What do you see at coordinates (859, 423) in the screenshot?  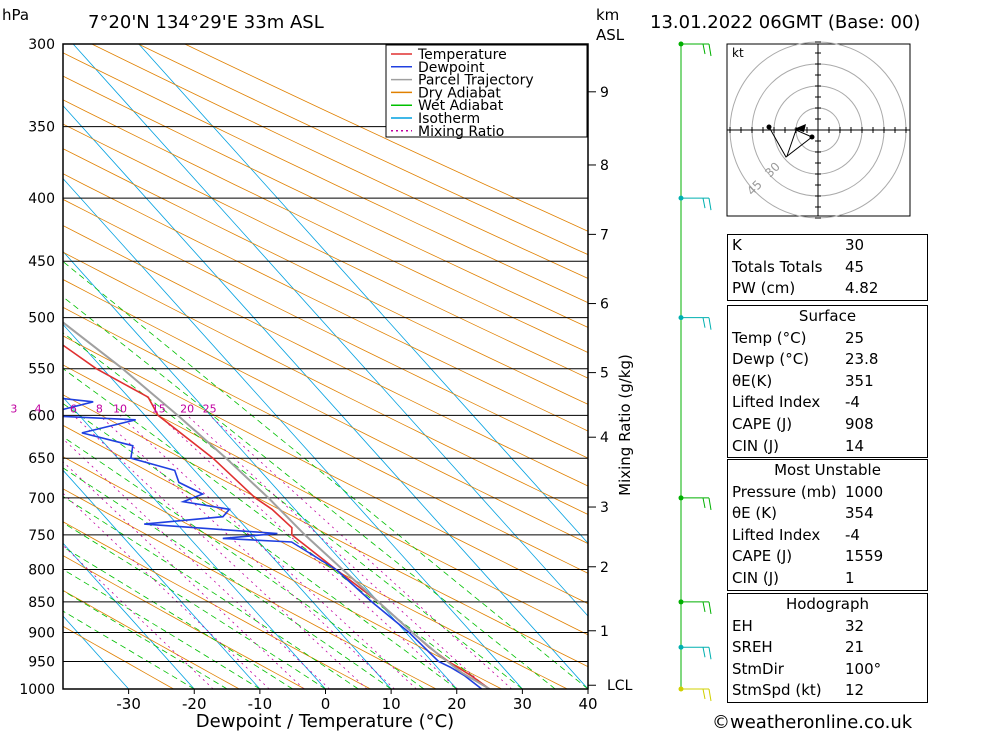 I see `row-value: 908` at bounding box center [859, 423].